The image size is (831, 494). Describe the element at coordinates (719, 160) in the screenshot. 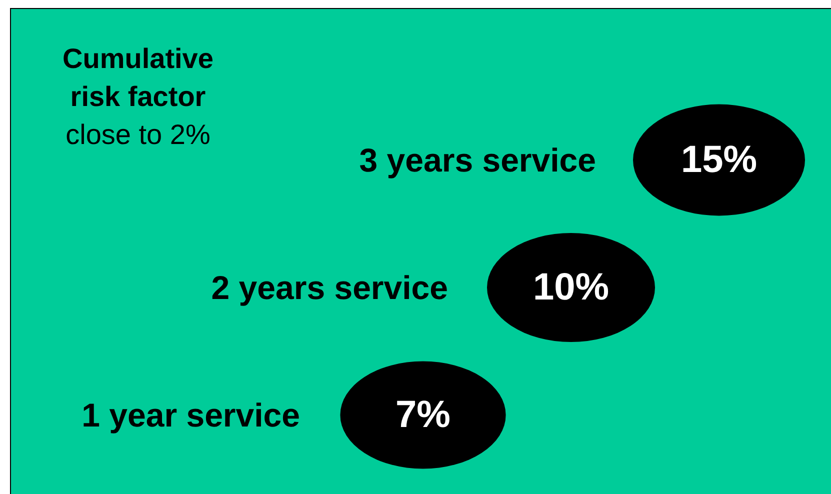

I see `data-label: 15%` at that location.